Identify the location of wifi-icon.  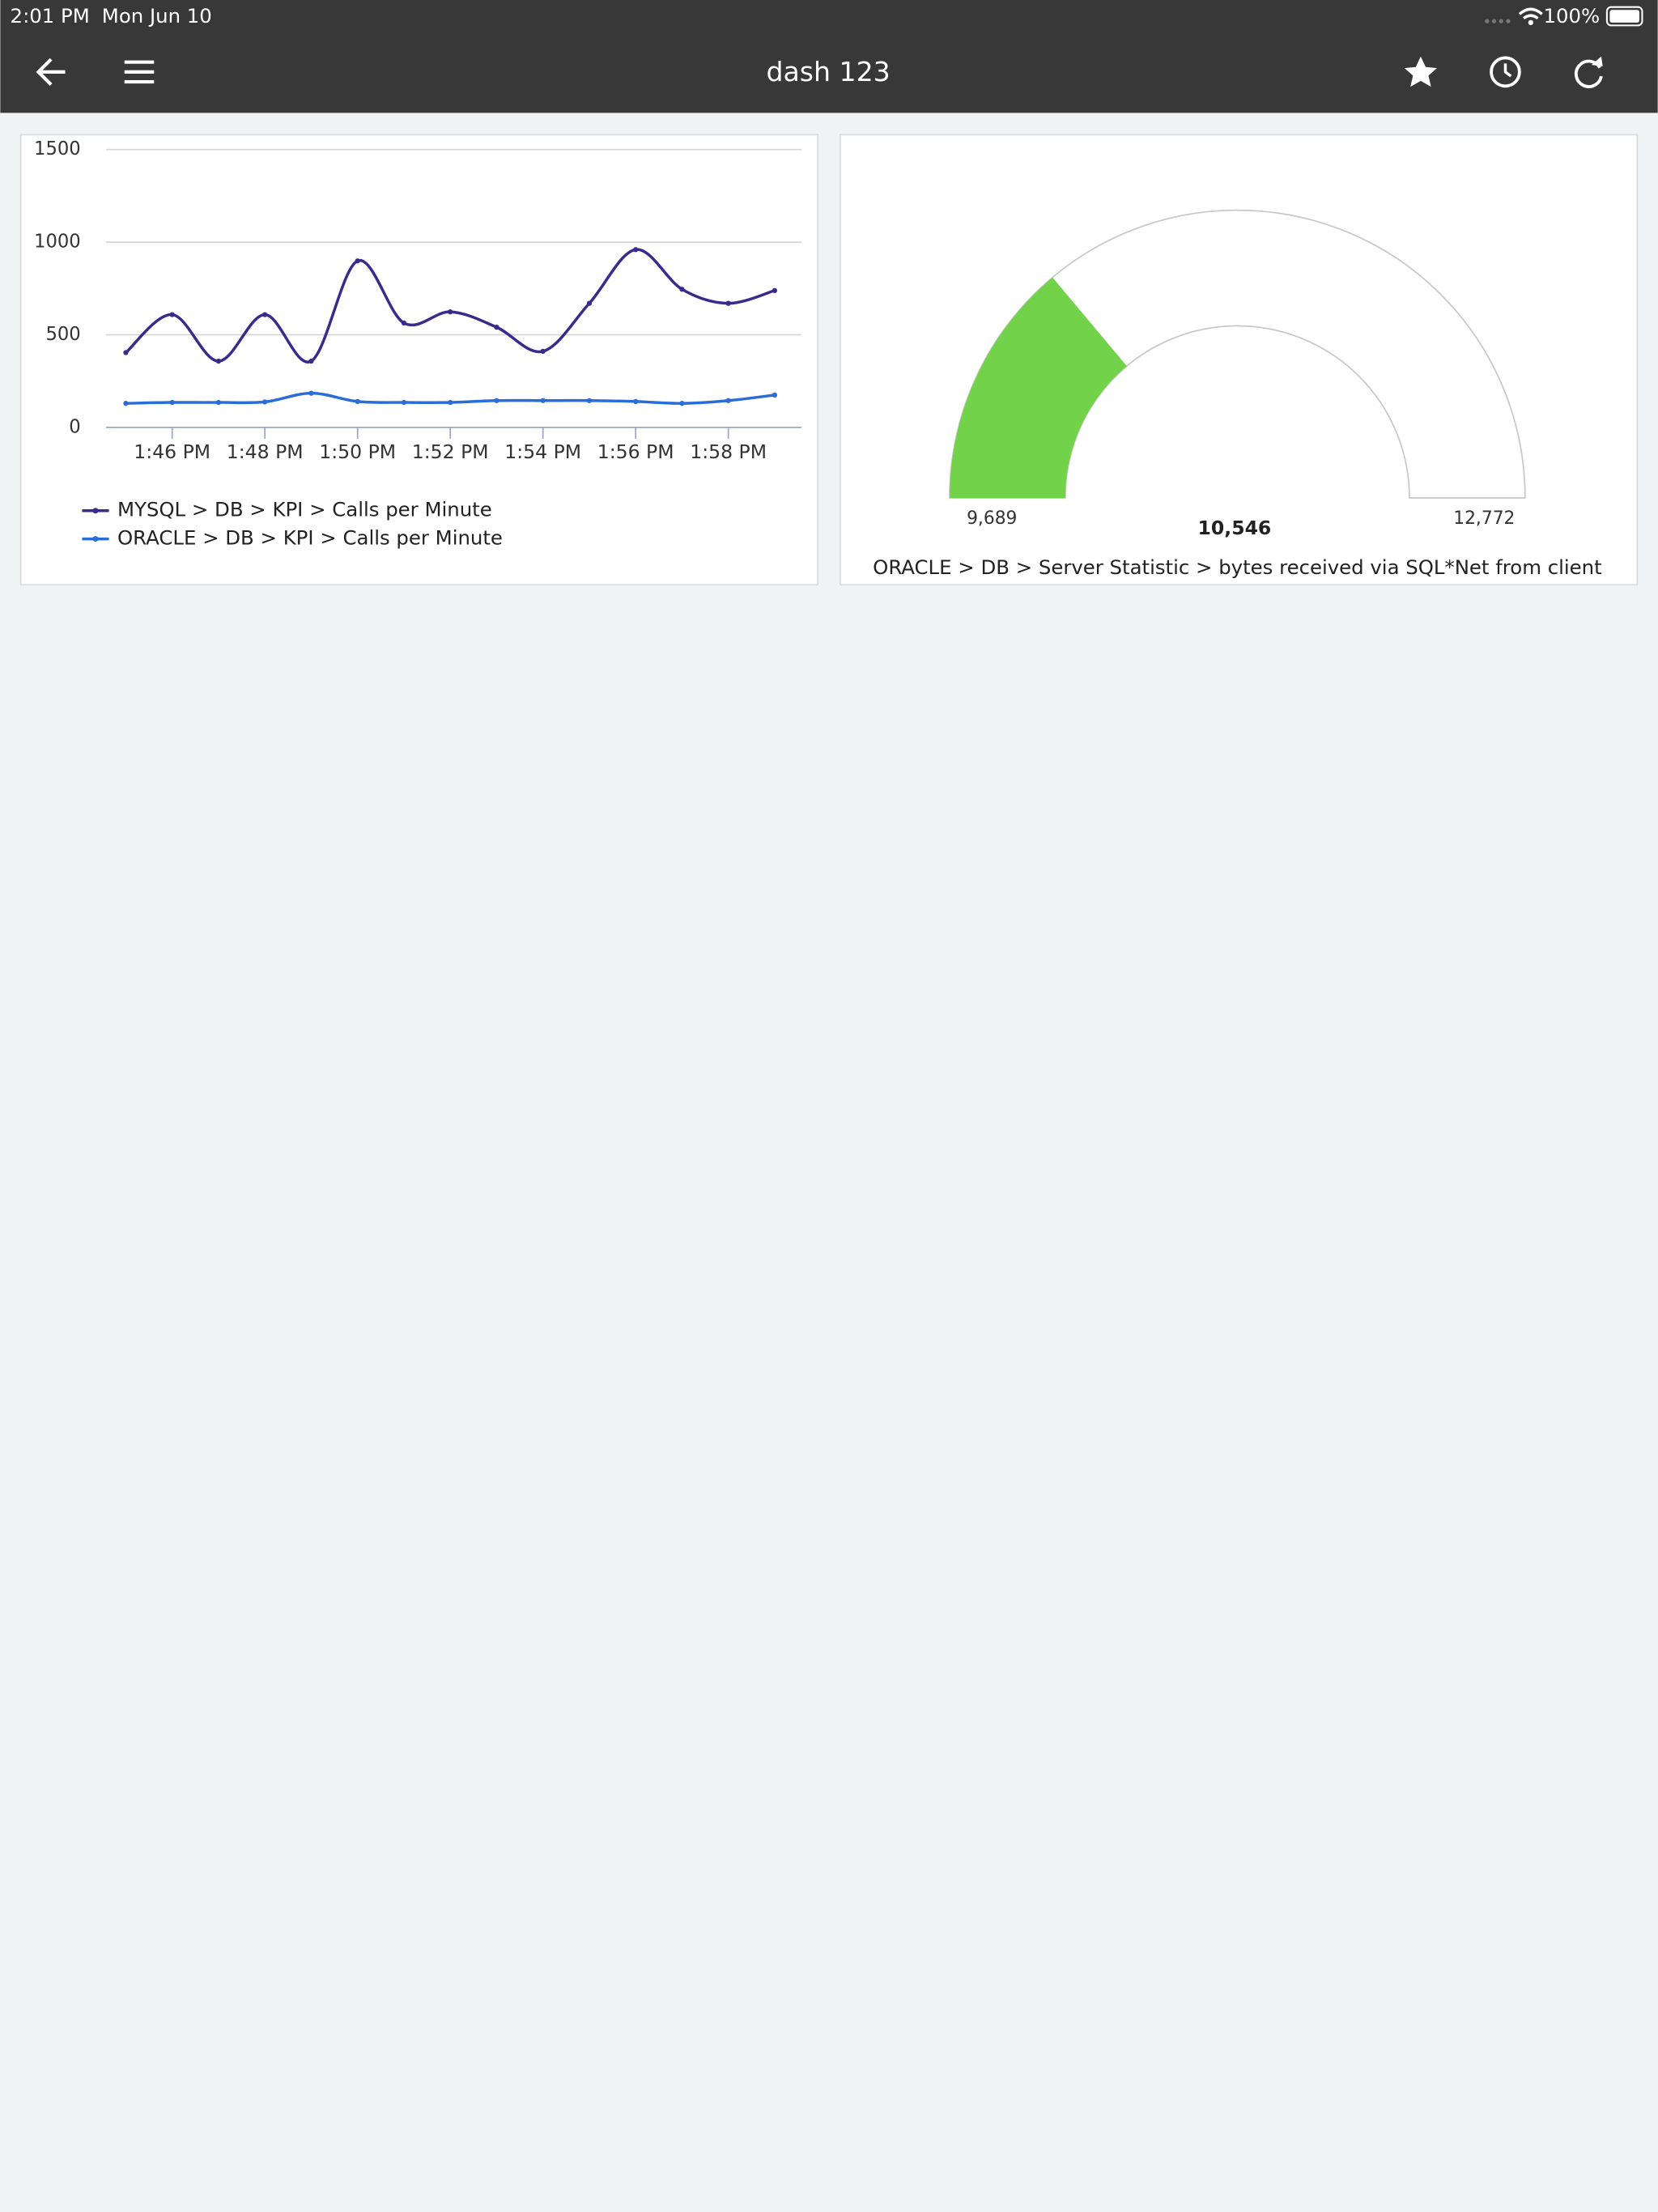
(1530, 14).